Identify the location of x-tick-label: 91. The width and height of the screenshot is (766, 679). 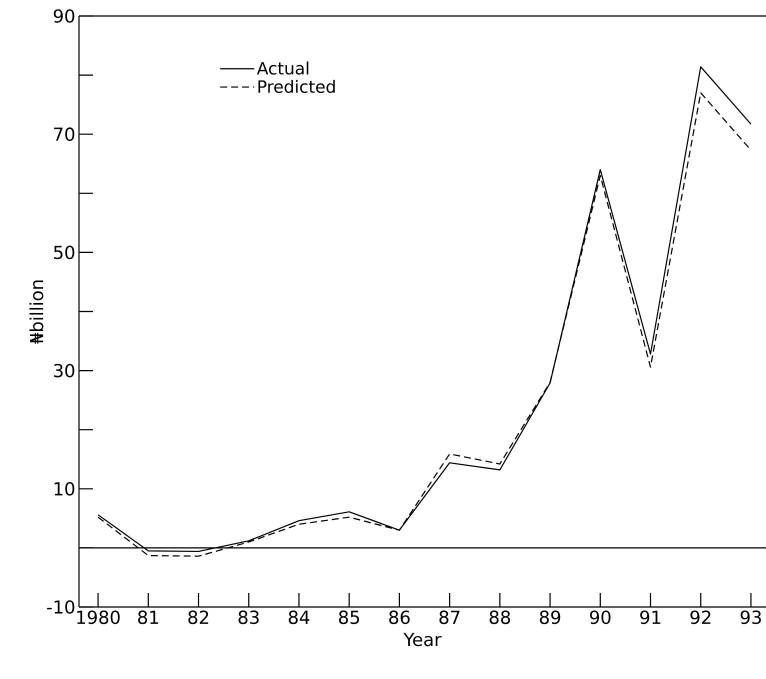
(650, 617).